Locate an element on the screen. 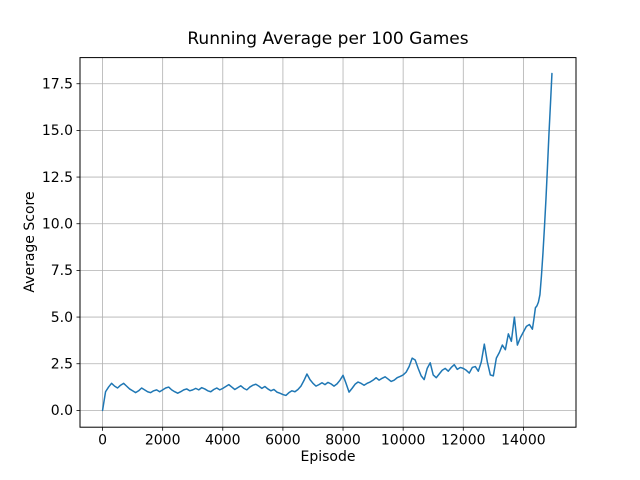  y-tick-label: 5.0 is located at coordinates (62, 318).